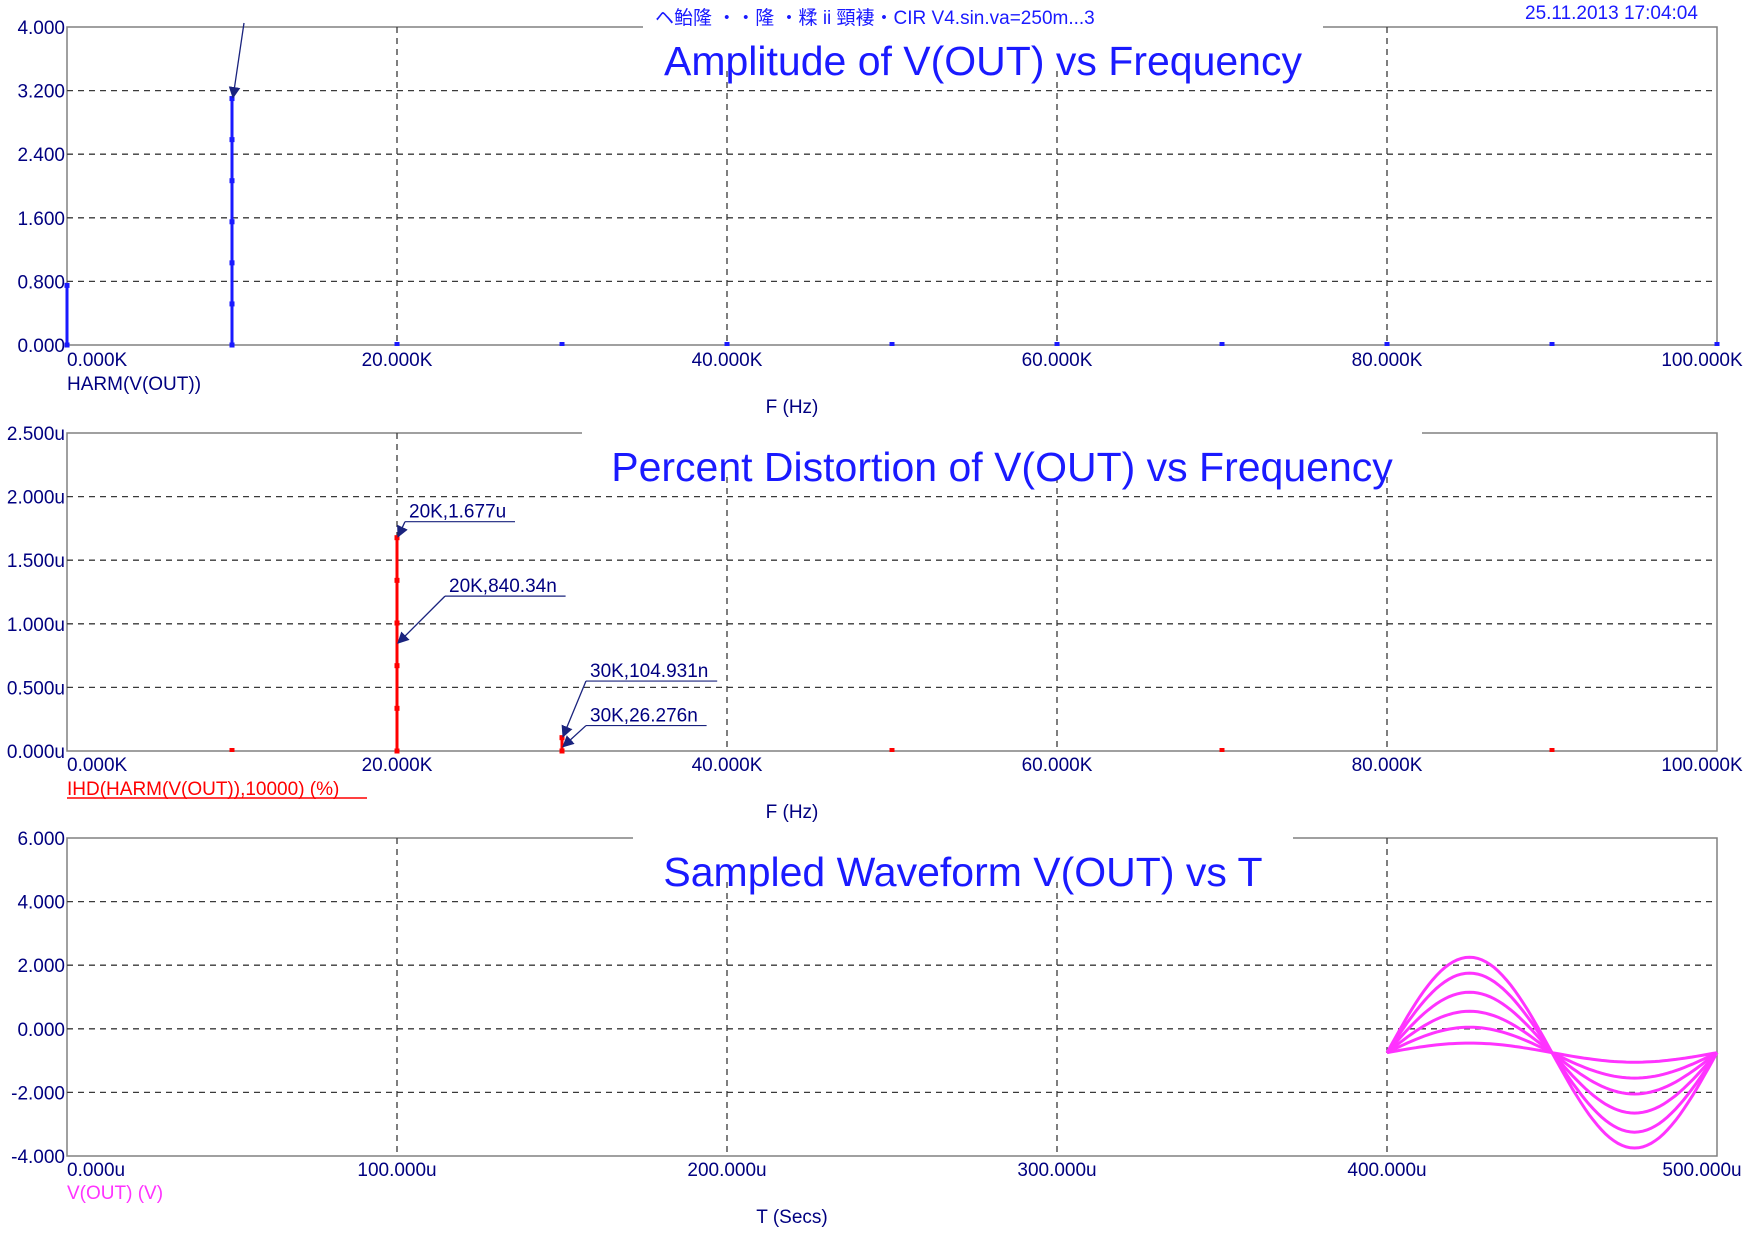 Image resolution: width=1754 pixels, height=1245 pixels. Describe the element at coordinates (36, 688) in the screenshot. I see `y-tick-label: 0.500u` at that location.